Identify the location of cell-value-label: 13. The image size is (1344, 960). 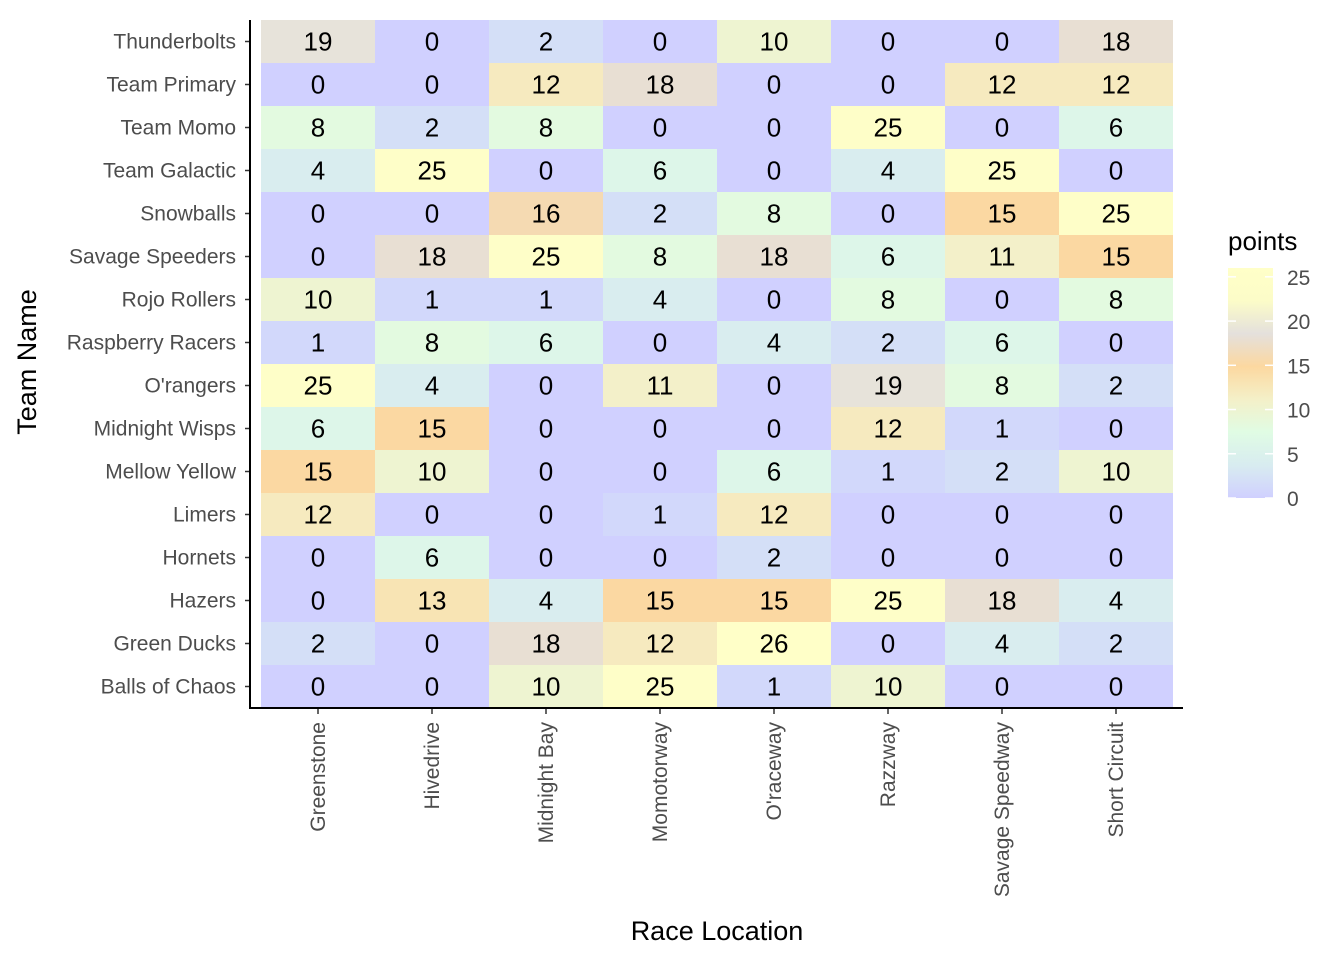
(432, 601).